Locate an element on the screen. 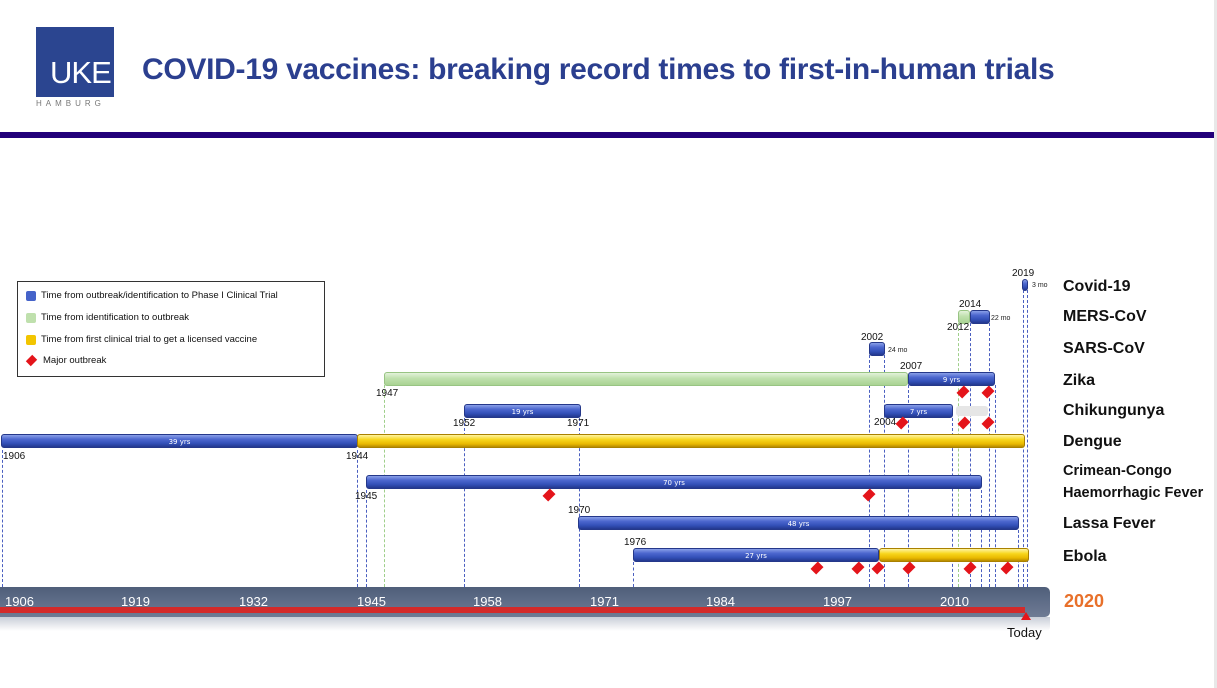 The width and height of the screenshot is (1217, 688). bar-cchf-phase1: 70 yrs is located at coordinates (674, 482).